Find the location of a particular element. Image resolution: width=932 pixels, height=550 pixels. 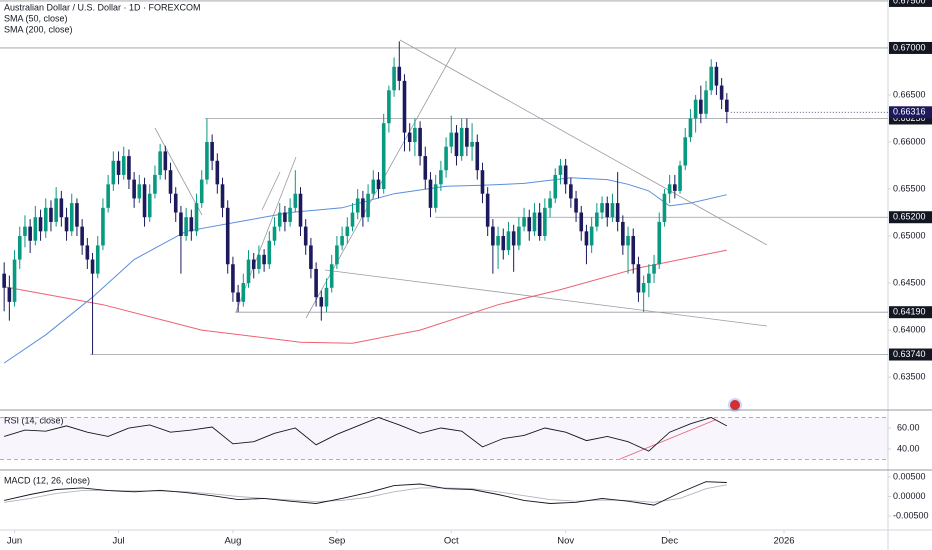

x-tick-label: Sep is located at coordinates (336, 541).